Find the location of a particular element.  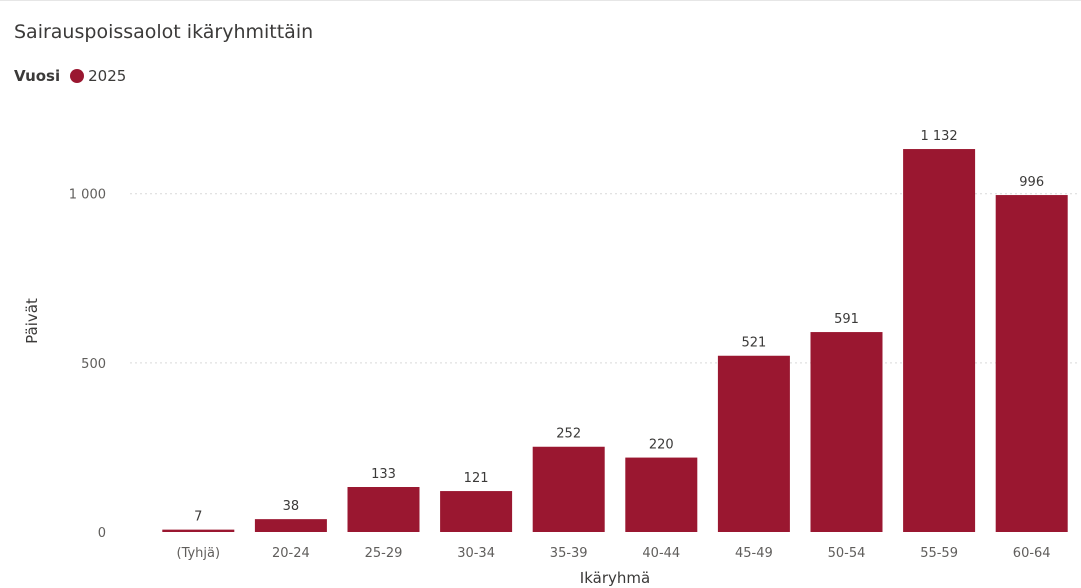

chart-title: Sairauspoissaolot ikäryhmittäin is located at coordinates (164, 32).